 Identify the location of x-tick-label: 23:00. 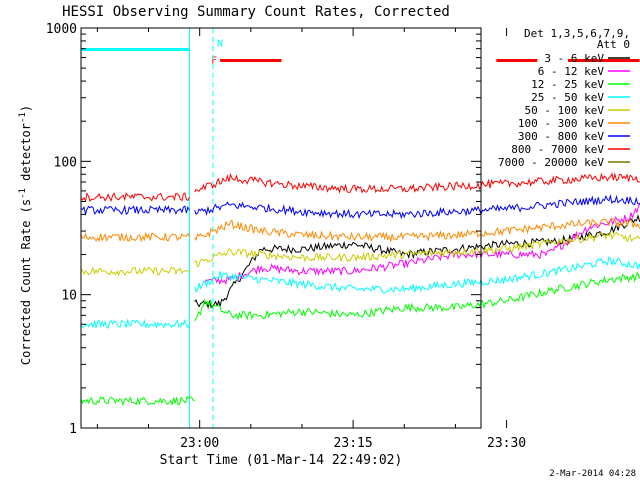
(199, 443).